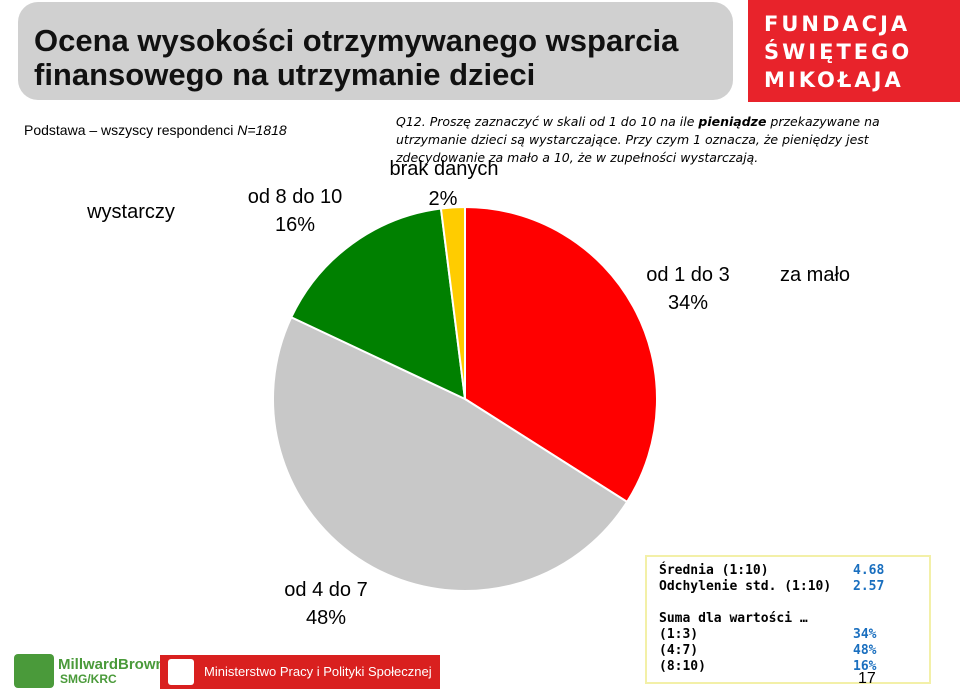 The width and height of the screenshot is (960, 692). I want to click on slice-label-name-od-1-do-3: od 1 do 3, so click(688, 275).